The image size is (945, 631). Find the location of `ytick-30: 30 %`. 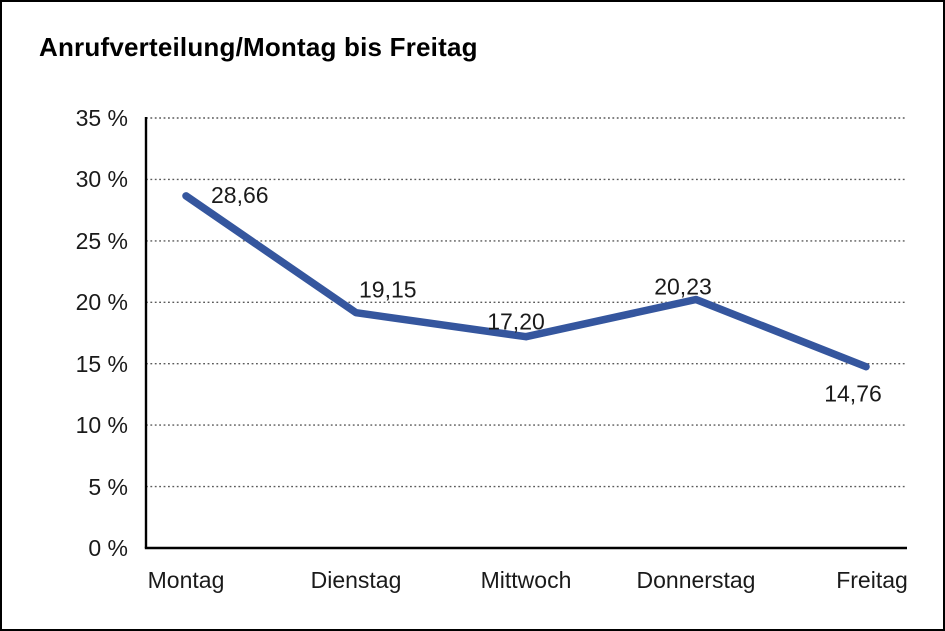

ytick-30: 30 % is located at coordinates (102, 179).